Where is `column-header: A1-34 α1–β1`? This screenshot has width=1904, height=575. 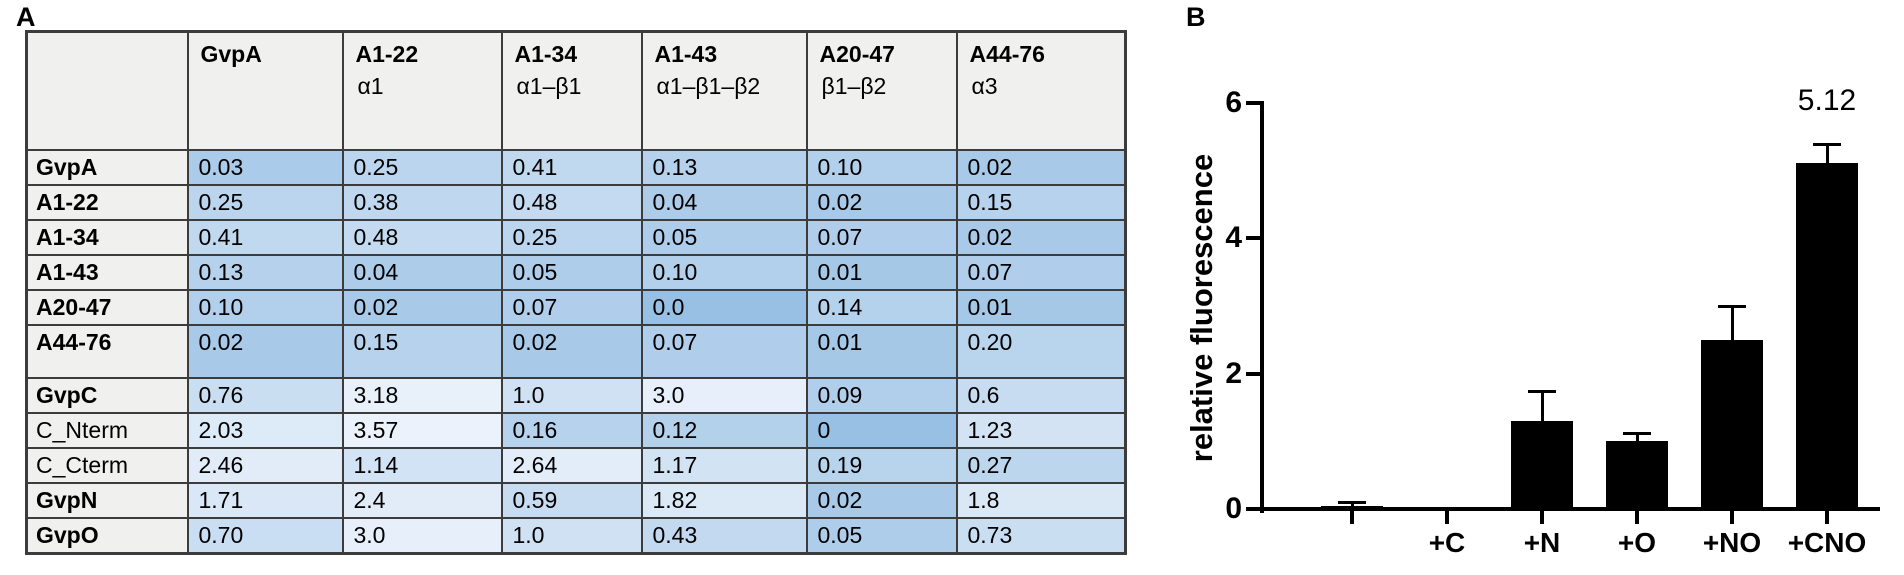 column-header: A1-34 α1–β1 is located at coordinates (571, 90).